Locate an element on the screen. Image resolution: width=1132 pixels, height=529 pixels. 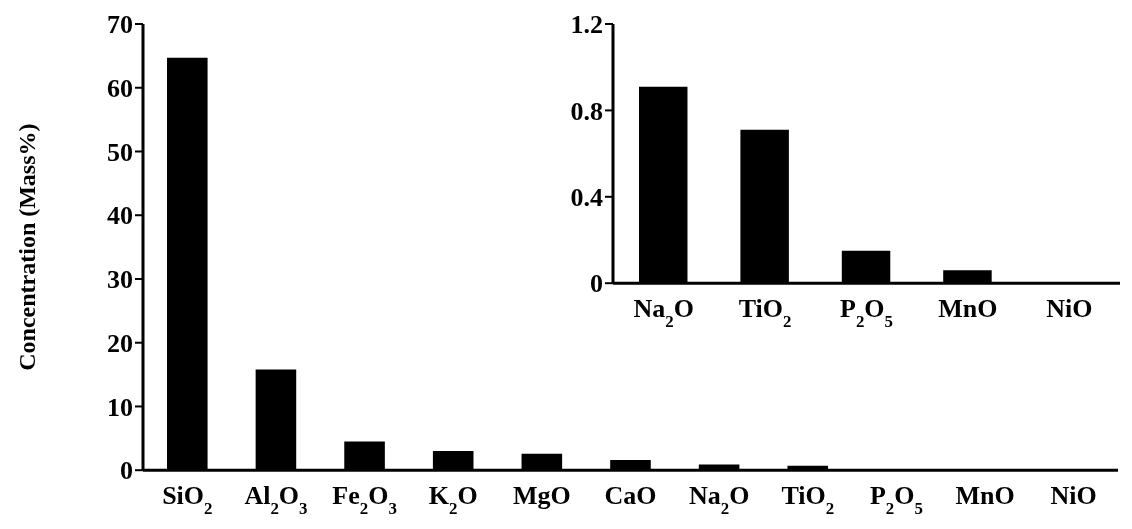
x-tick-label: K$_{2}$O is located at coordinates (453, 499).